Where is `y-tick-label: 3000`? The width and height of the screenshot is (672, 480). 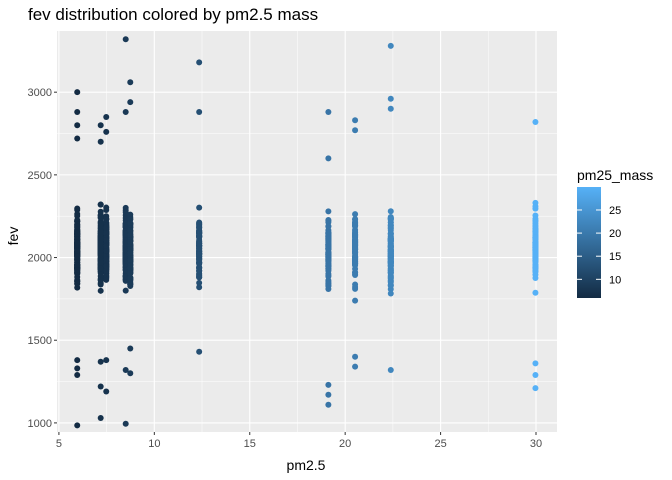
y-tick-label: 3000 is located at coordinates (40, 93).